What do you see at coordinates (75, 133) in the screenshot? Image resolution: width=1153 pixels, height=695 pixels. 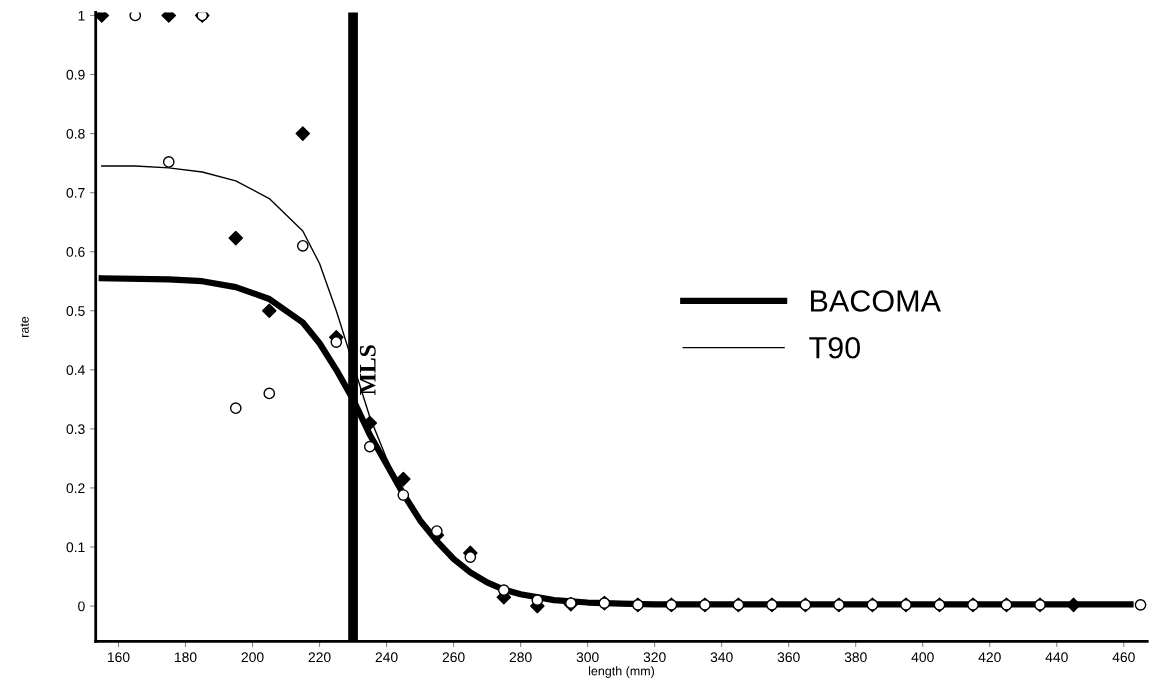 I see `y-tick-label: 0.8` at bounding box center [75, 133].